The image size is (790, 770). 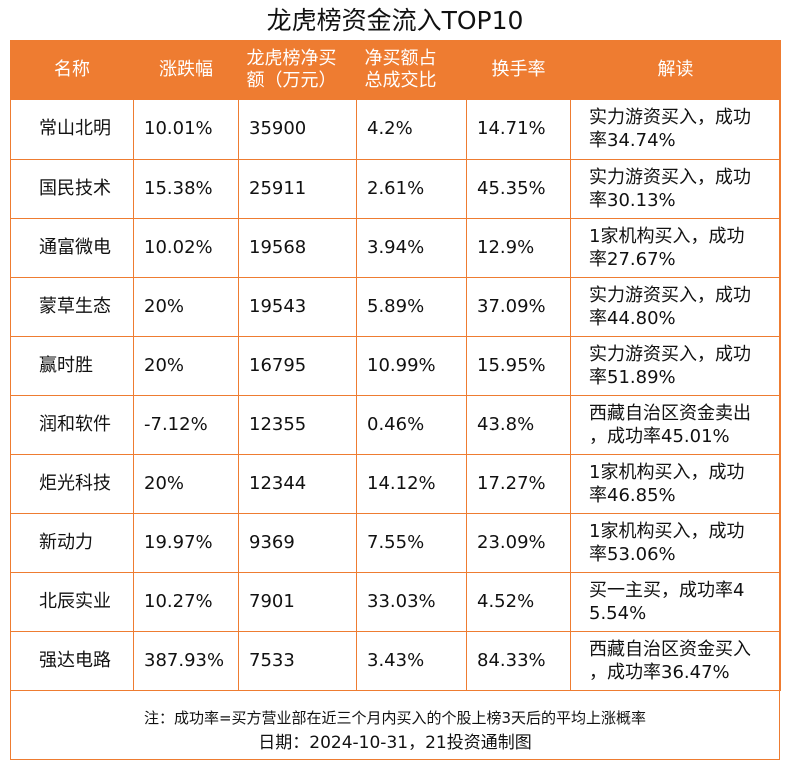 I want to click on desc-line: 西藏自治区资金买入, so click(x=670, y=649).